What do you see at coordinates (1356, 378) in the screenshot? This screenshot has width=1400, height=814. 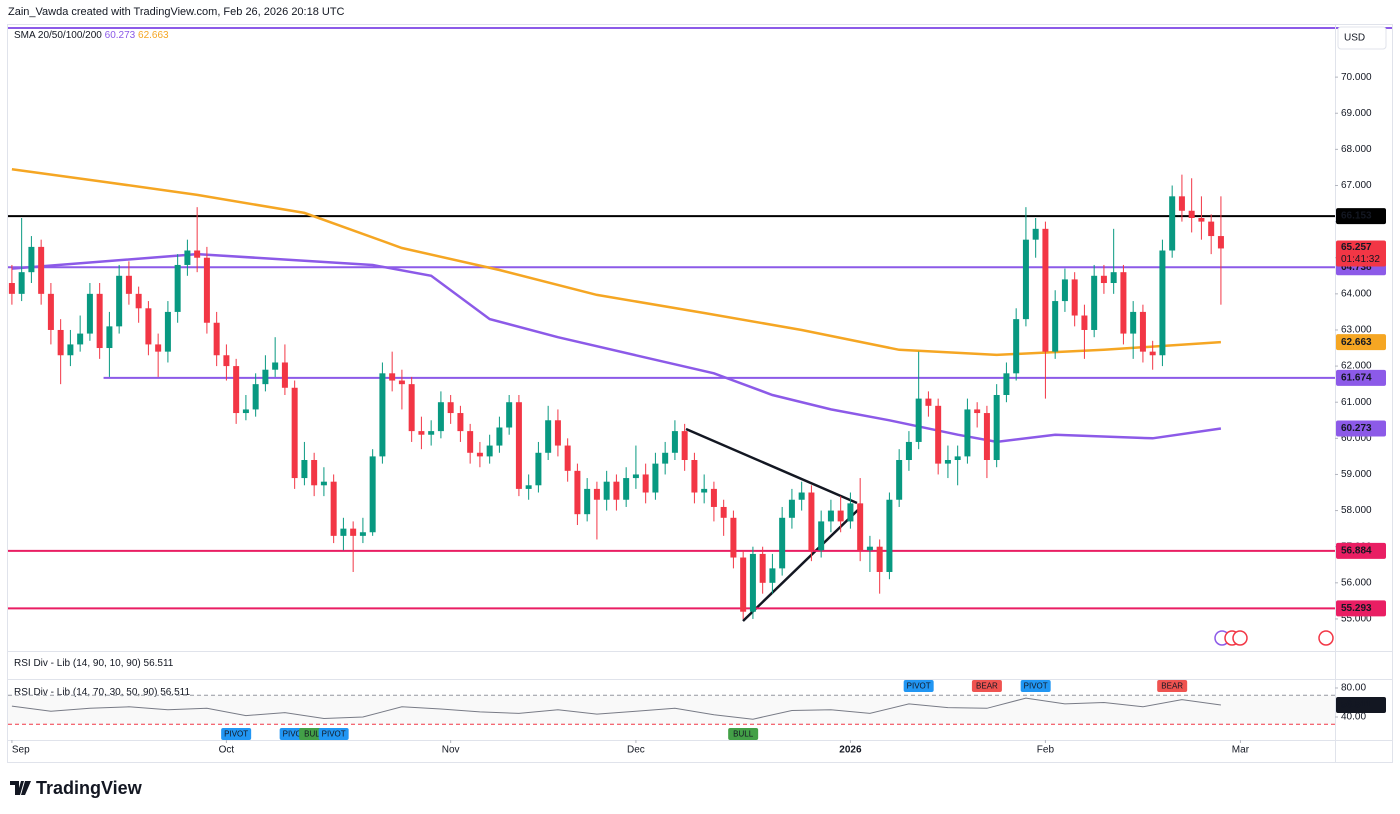 I see `level-price-label: 61.674` at bounding box center [1356, 378].